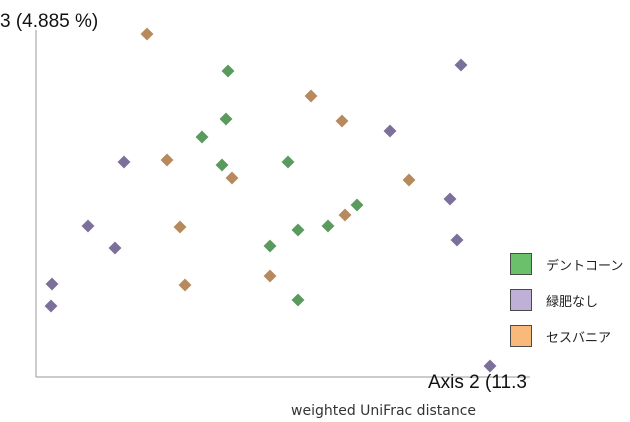 This screenshot has height=422, width=630. What do you see at coordinates (384, 411) in the screenshot?
I see `chart-caption: weighted UniFrac distance` at bounding box center [384, 411].